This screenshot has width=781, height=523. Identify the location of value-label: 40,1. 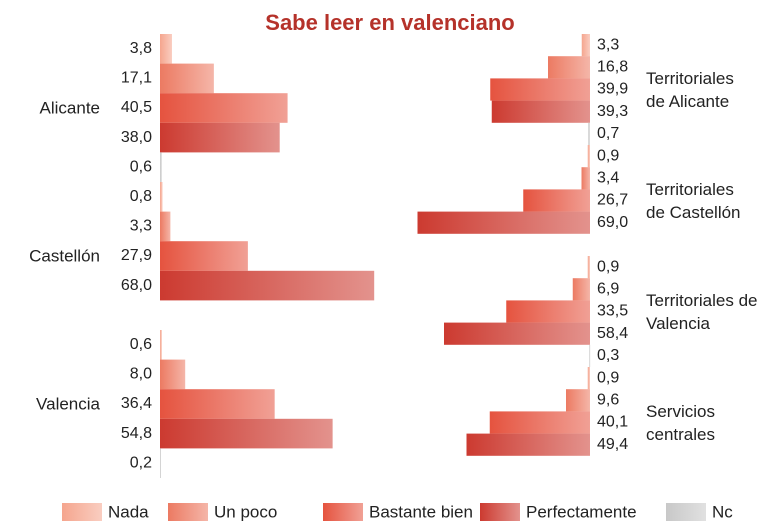
(612, 422).